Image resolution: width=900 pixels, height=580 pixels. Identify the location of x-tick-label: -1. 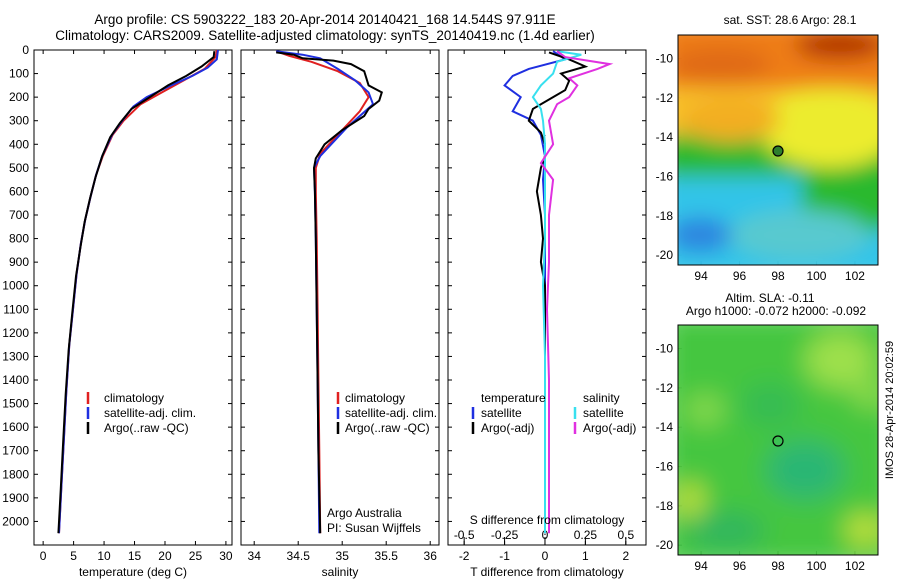
(504, 556).